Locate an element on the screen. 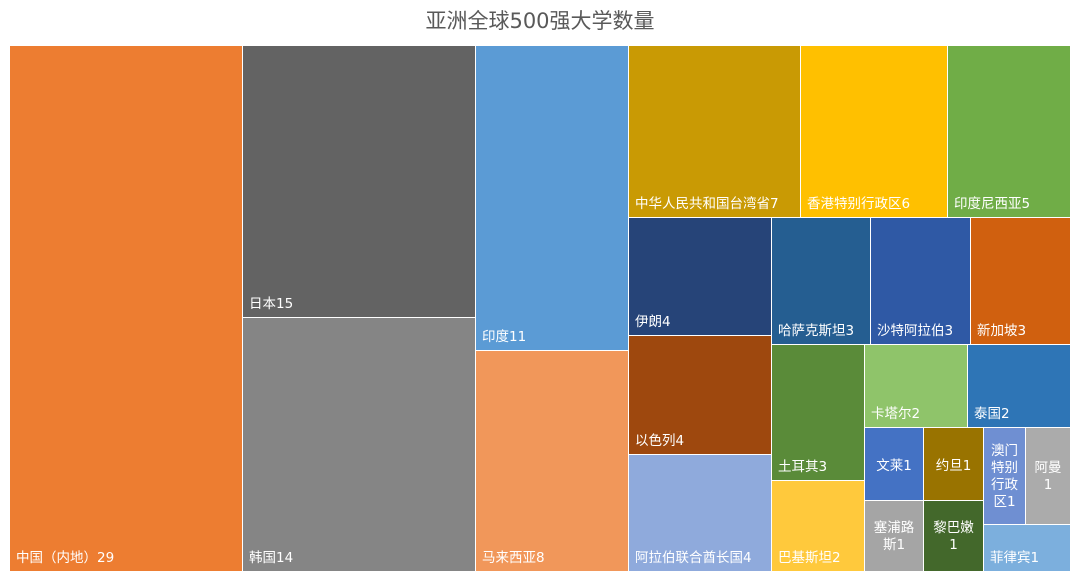 The height and width of the screenshot is (581, 1080). tile-11: 哈萨克斯坦3 is located at coordinates (821, 281).